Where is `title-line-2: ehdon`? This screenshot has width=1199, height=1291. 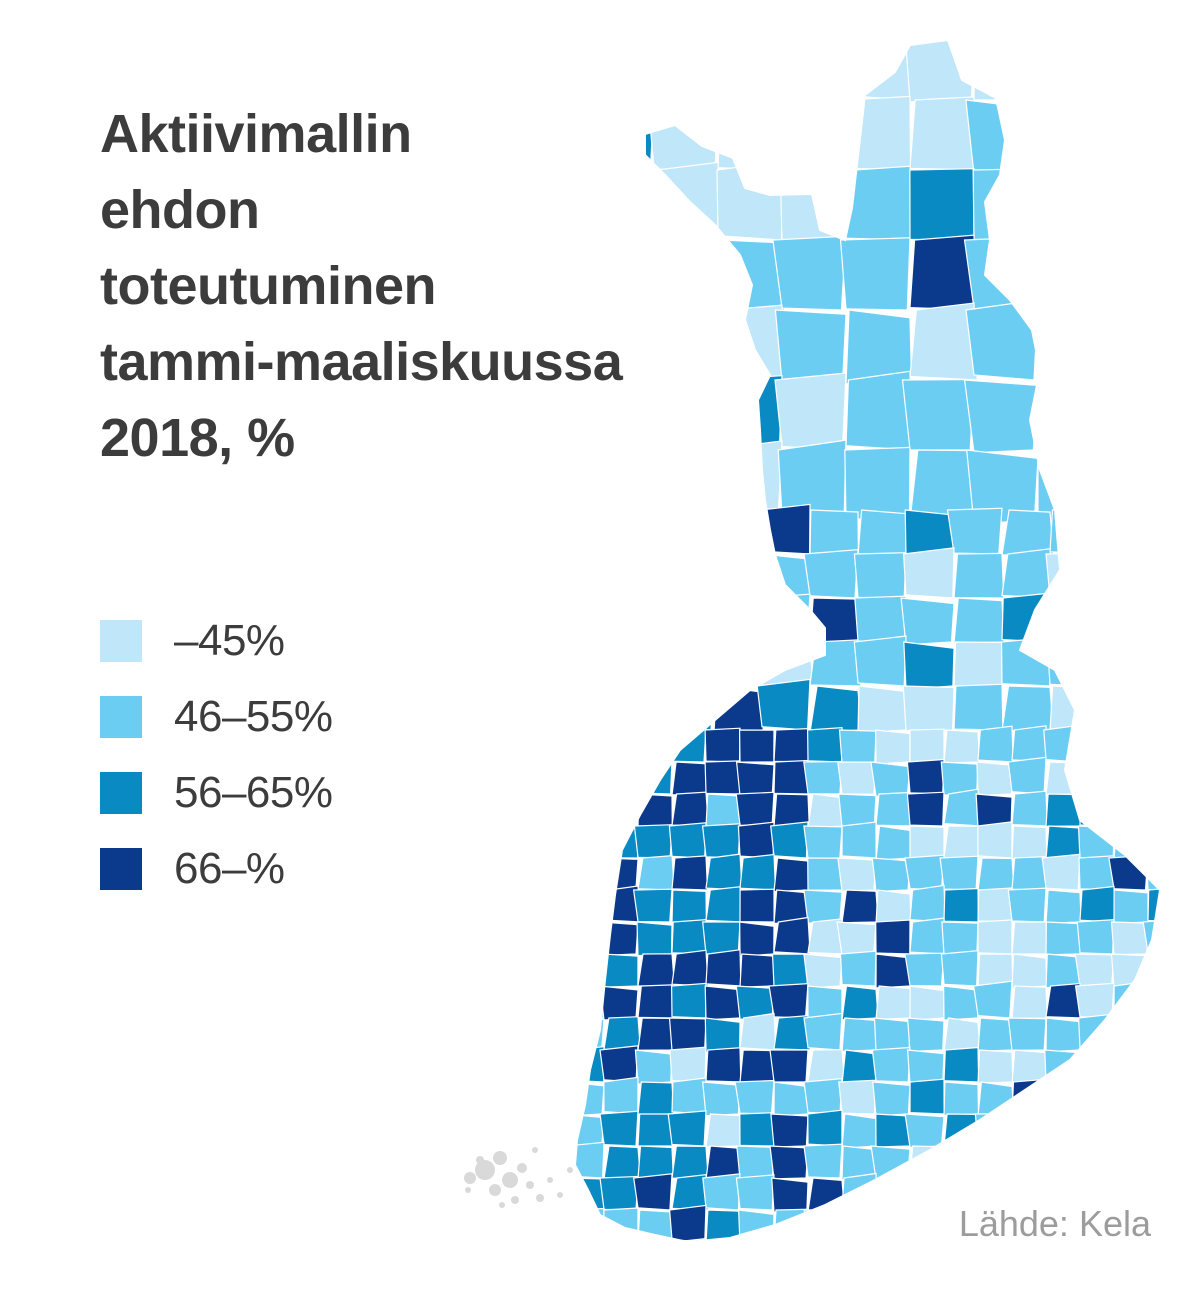 title-line-2: ehdon is located at coordinates (180, 210).